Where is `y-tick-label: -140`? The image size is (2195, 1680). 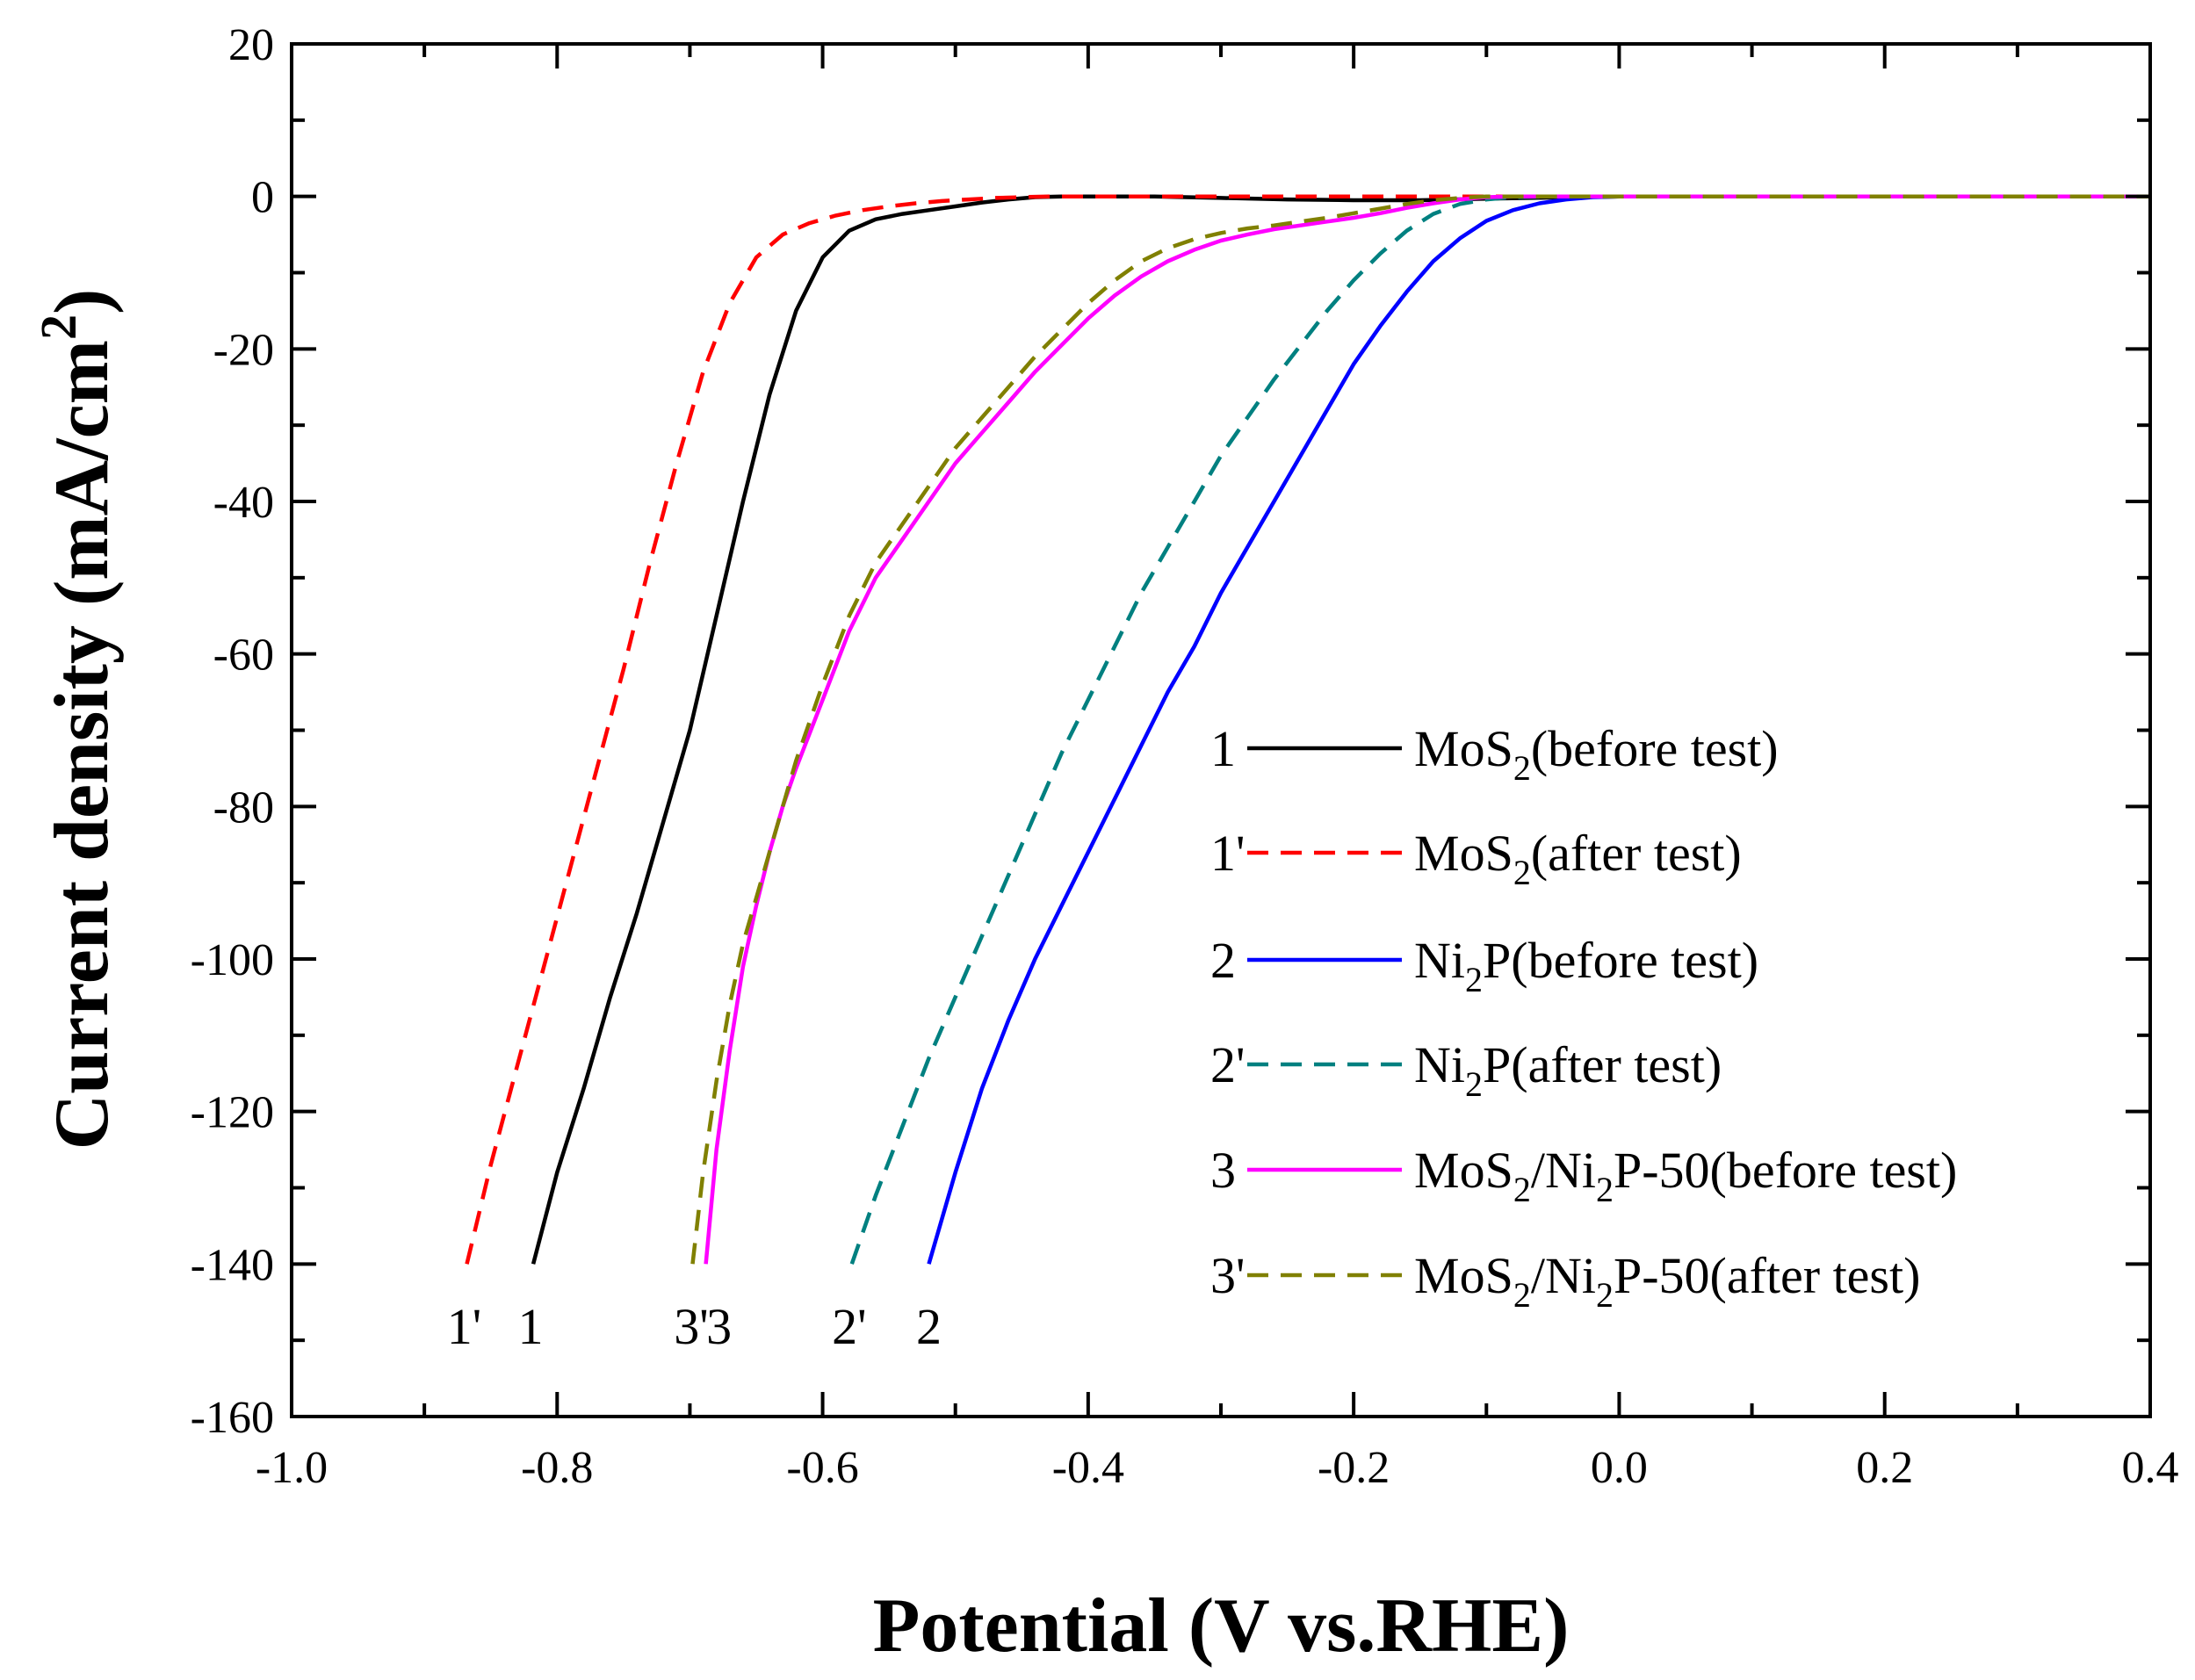
y-tick-label: -140 is located at coordinates (232, 1265).